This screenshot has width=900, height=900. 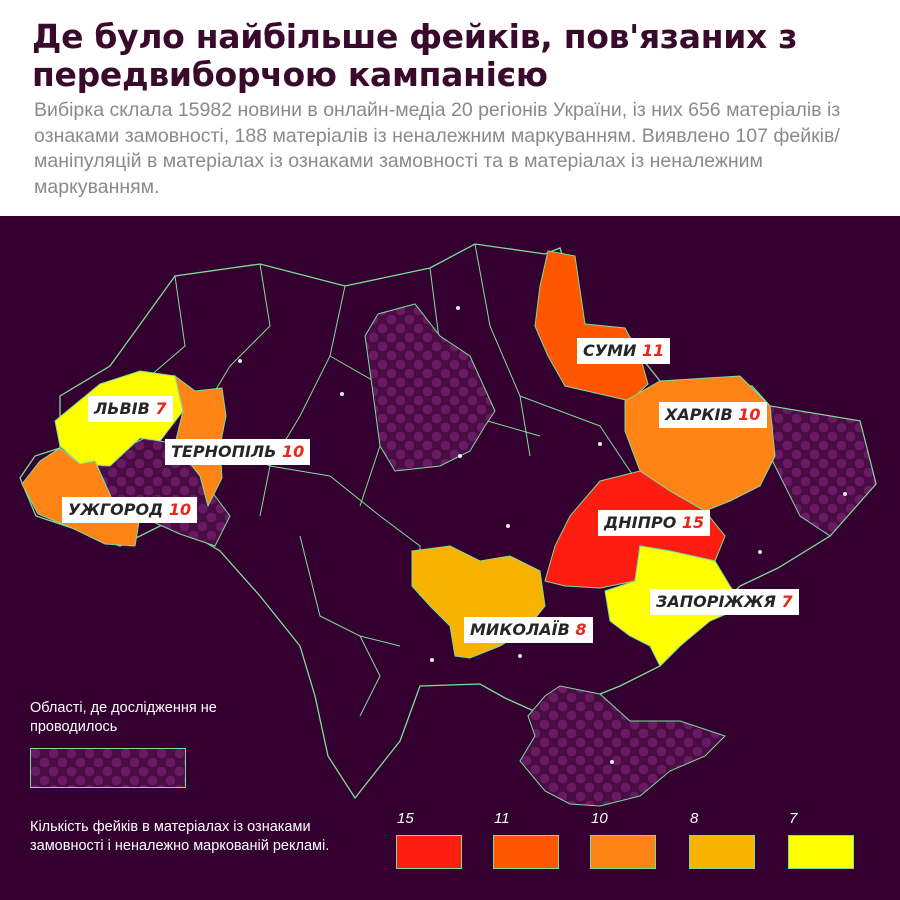 I want to click on region-label-mykolaiv: МИКОЛАЇВ 8, so click(x=528, y=630).